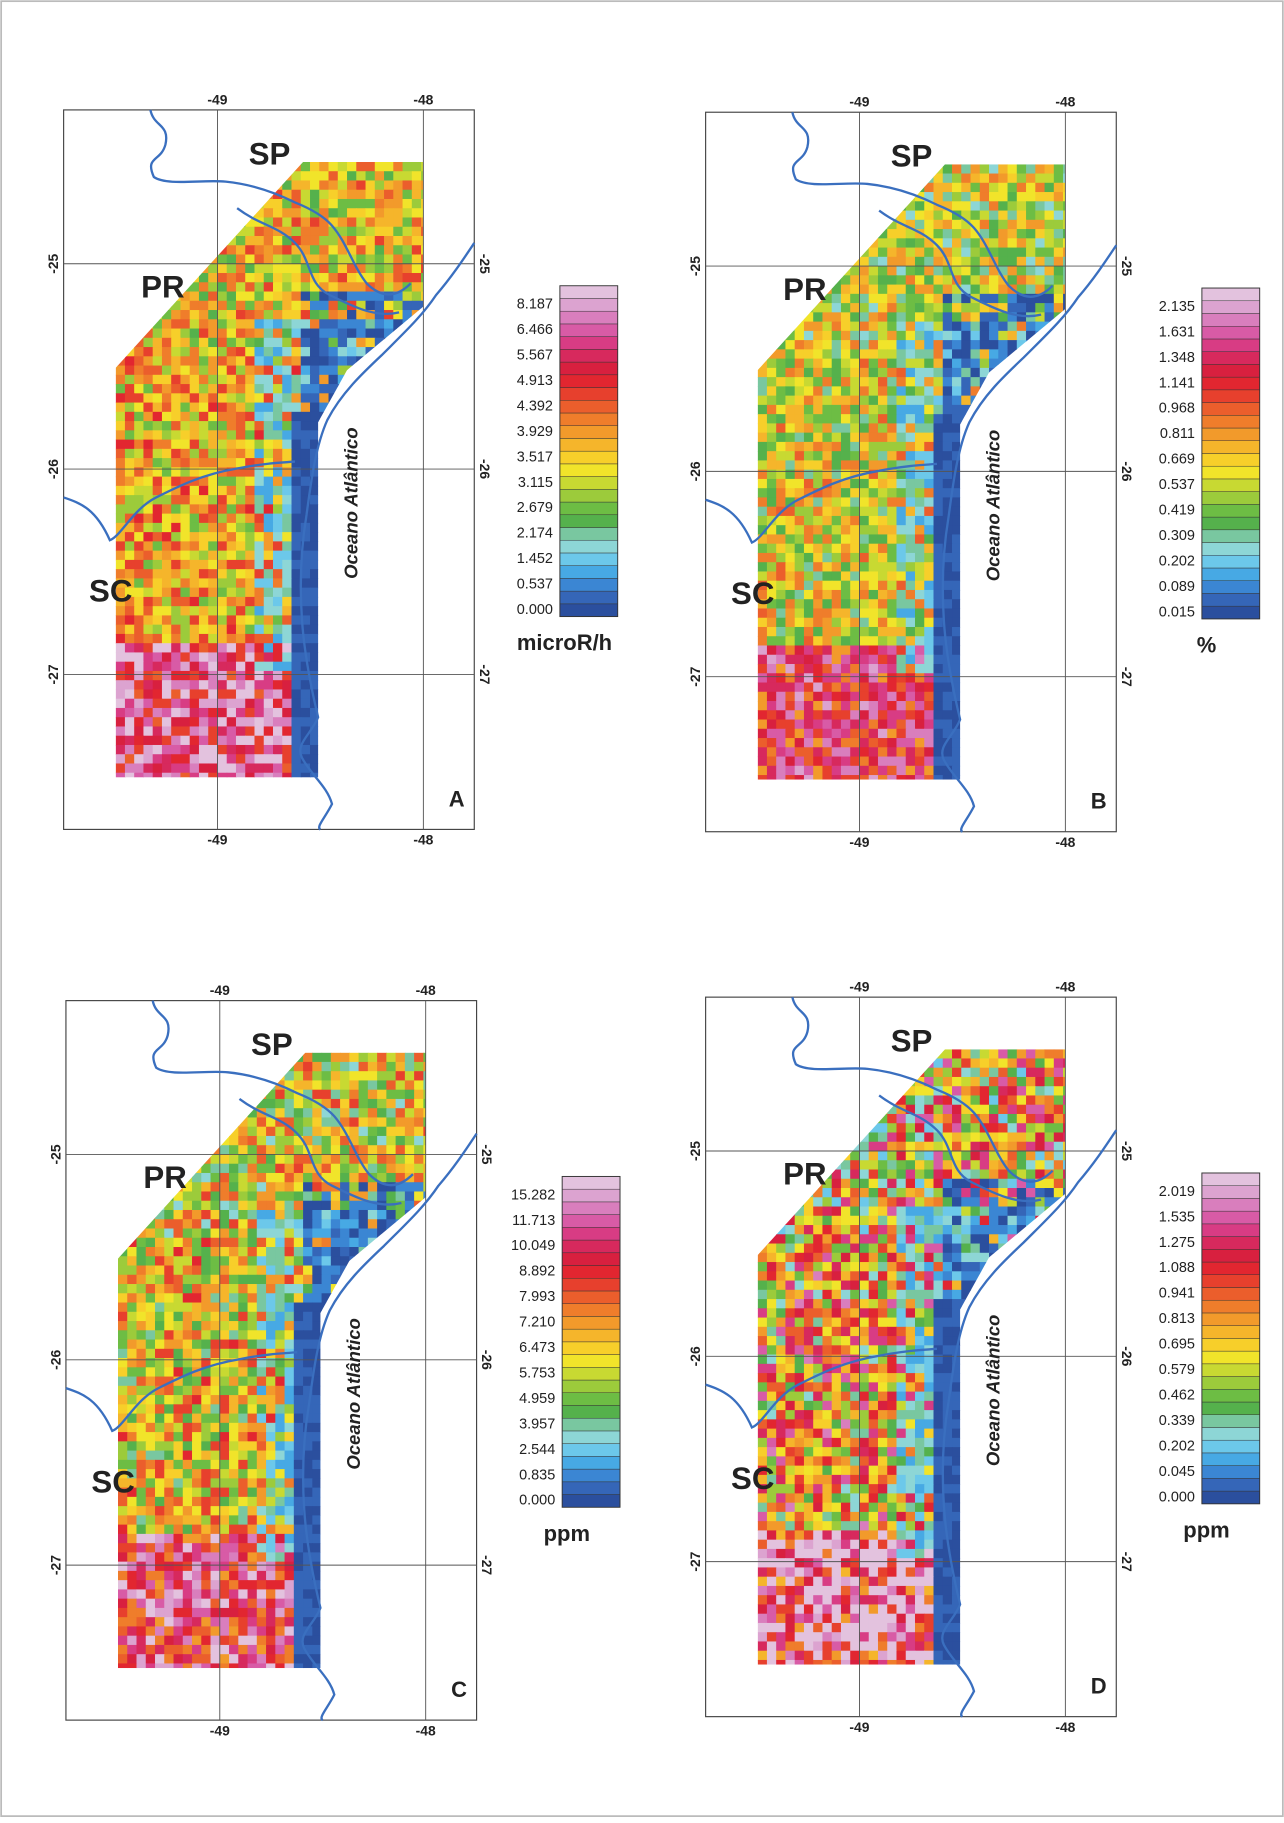  Describe the element at coordinates (1177, 383) in the screenshot. I see `legend-label: 1.141` at that location.